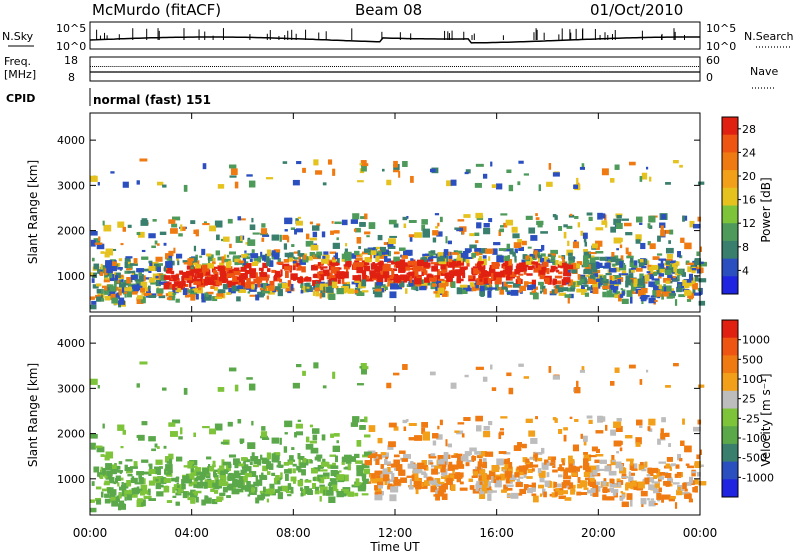 This screenshot has height=554, width=800. Describe the element at coordinates (71, 140) in the screenshot. I see `y-tick-label: 4000` at that location.